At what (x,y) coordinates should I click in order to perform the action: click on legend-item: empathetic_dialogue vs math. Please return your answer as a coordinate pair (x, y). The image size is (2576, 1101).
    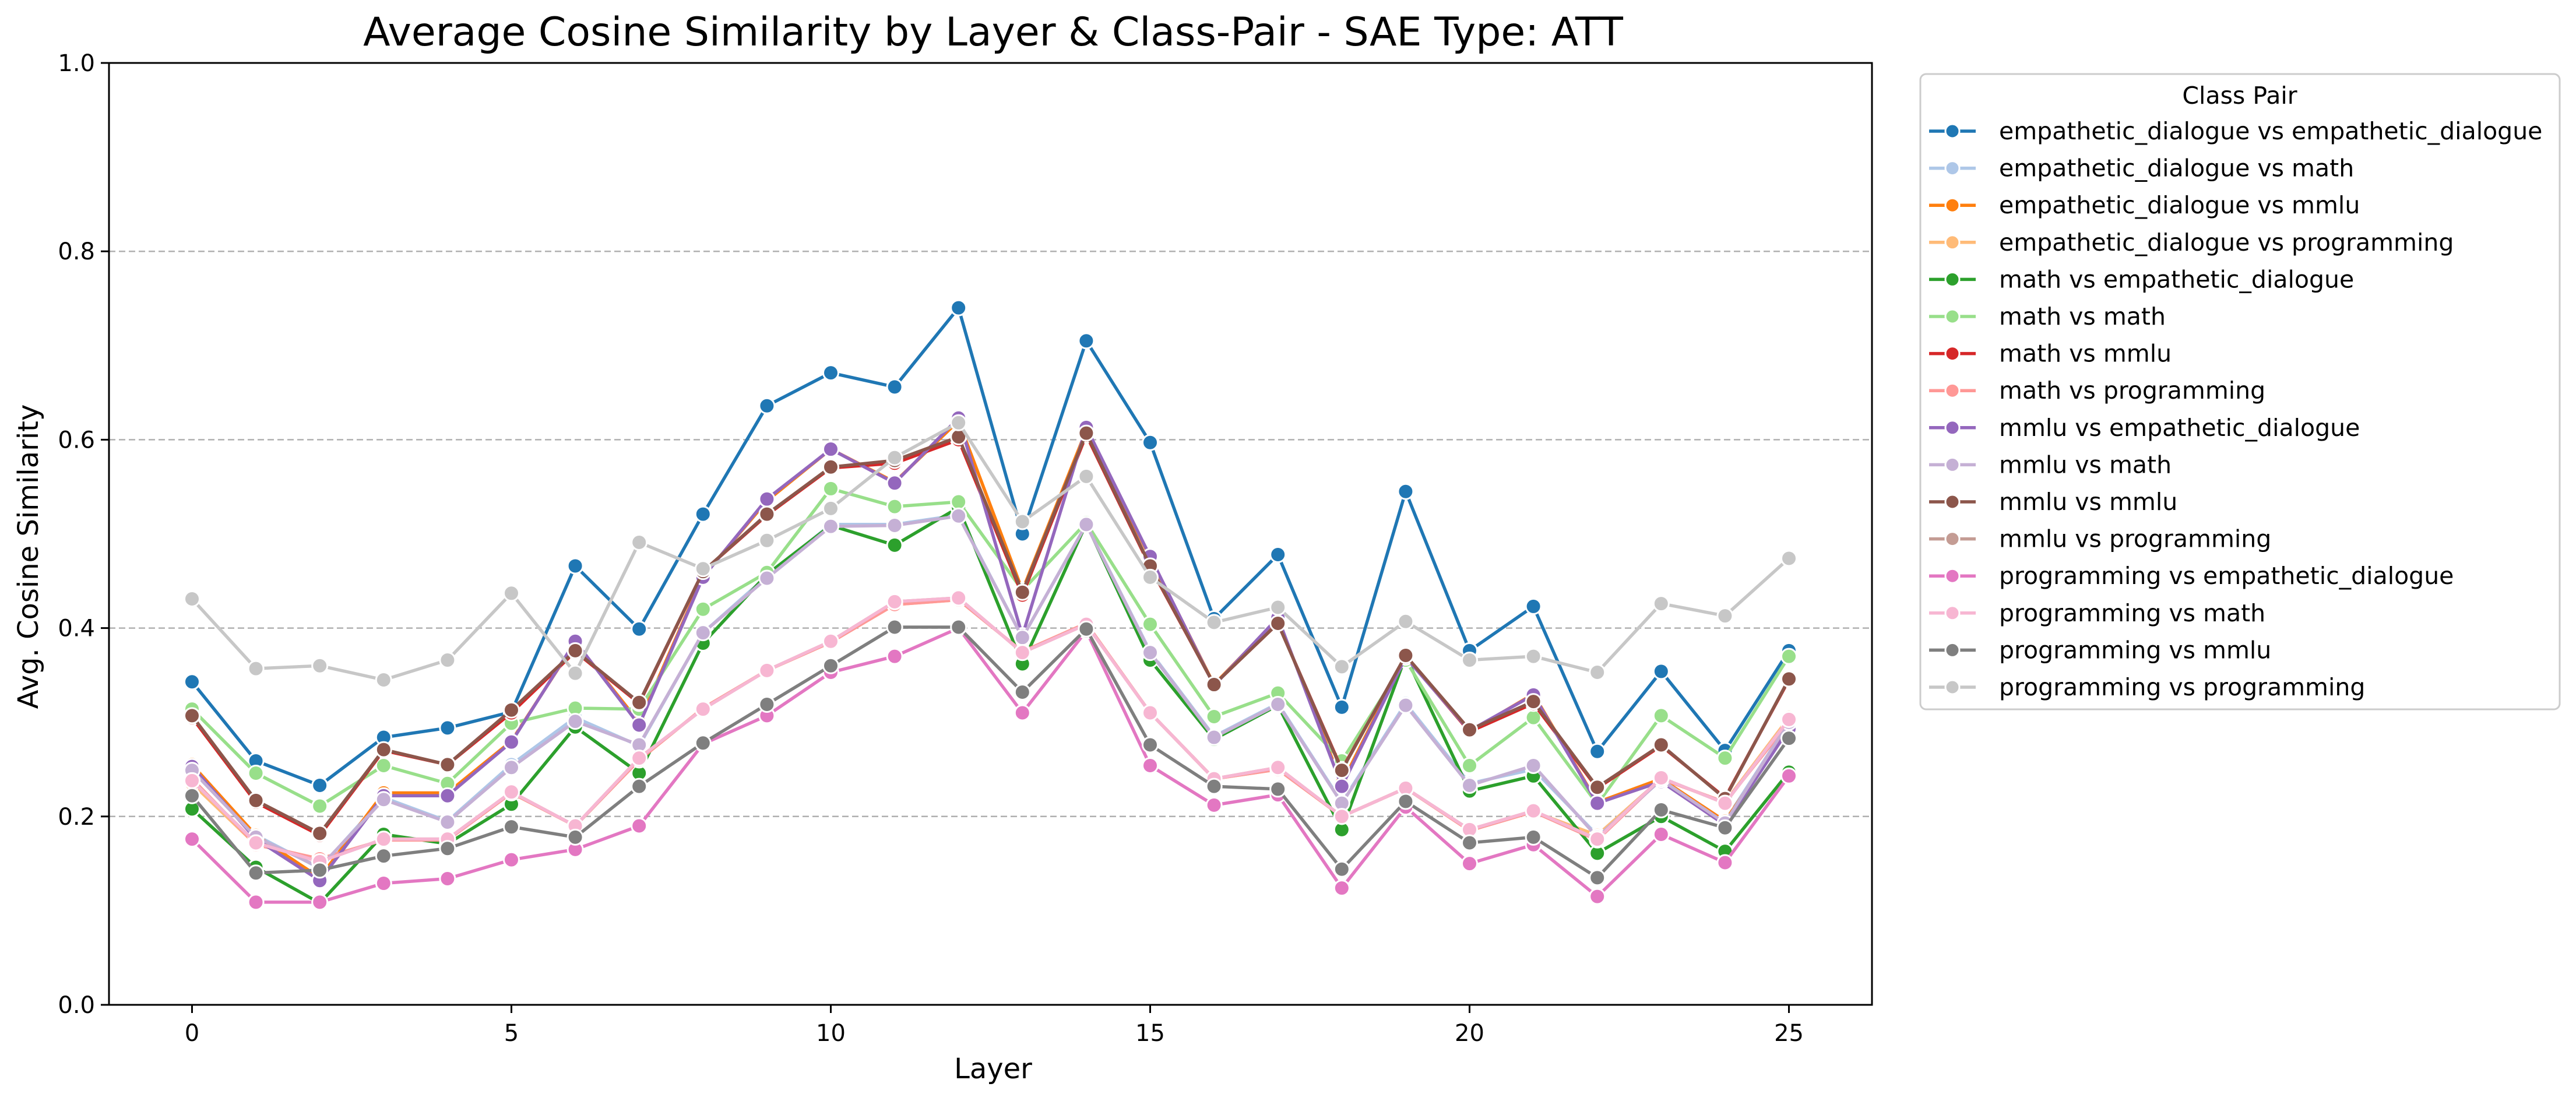
    Looking at the image, I should click on (2141, 168).